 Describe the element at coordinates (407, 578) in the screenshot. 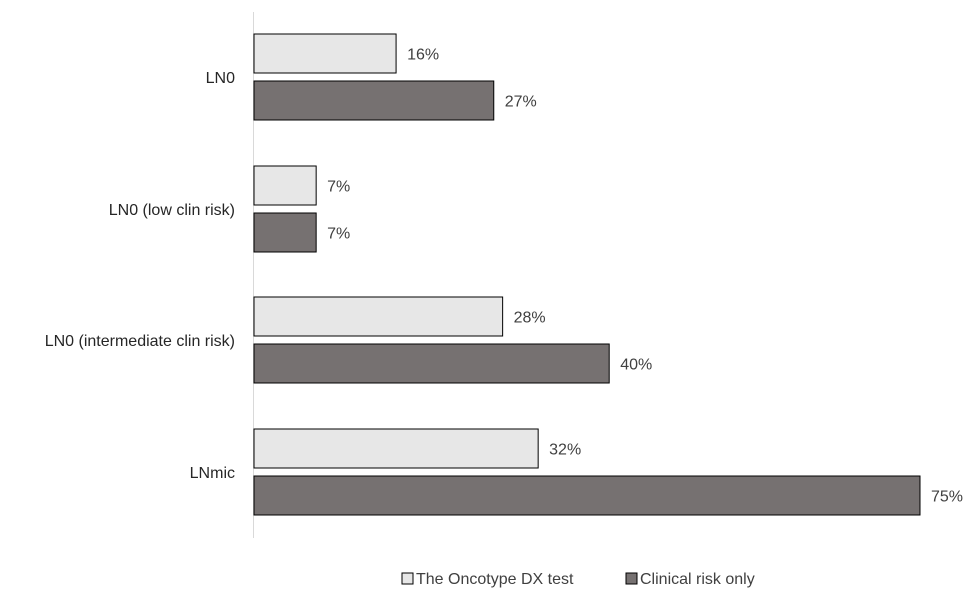

I see `legend-swatch-oncotype` at that location.